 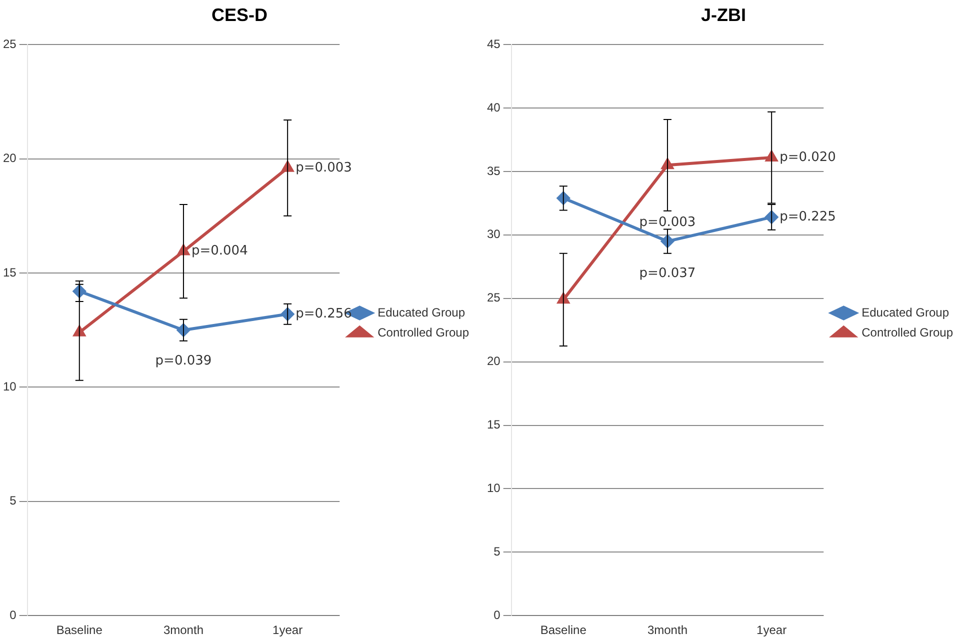 What do you see at coordinates (493, 234) in the screenshot?
I see `y-tick-label: 30` at bounding box center [493, 234].